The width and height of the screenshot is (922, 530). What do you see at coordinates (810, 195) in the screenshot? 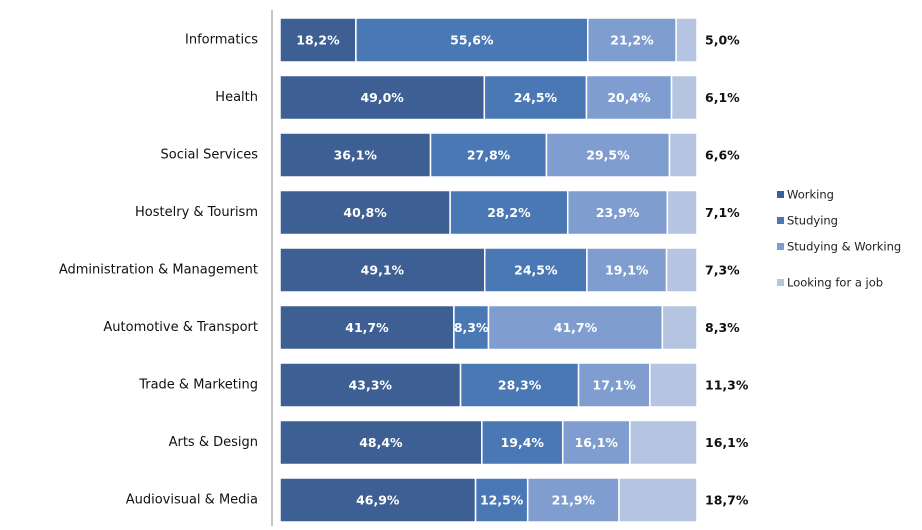
I see `legend-label: Working` at bounding box center [810, 195].